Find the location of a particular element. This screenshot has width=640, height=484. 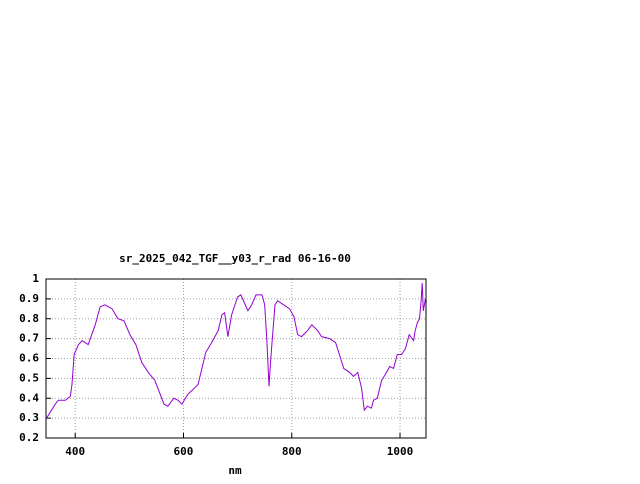

x-tick-label: 1000 is located at coordinates (400, 451).